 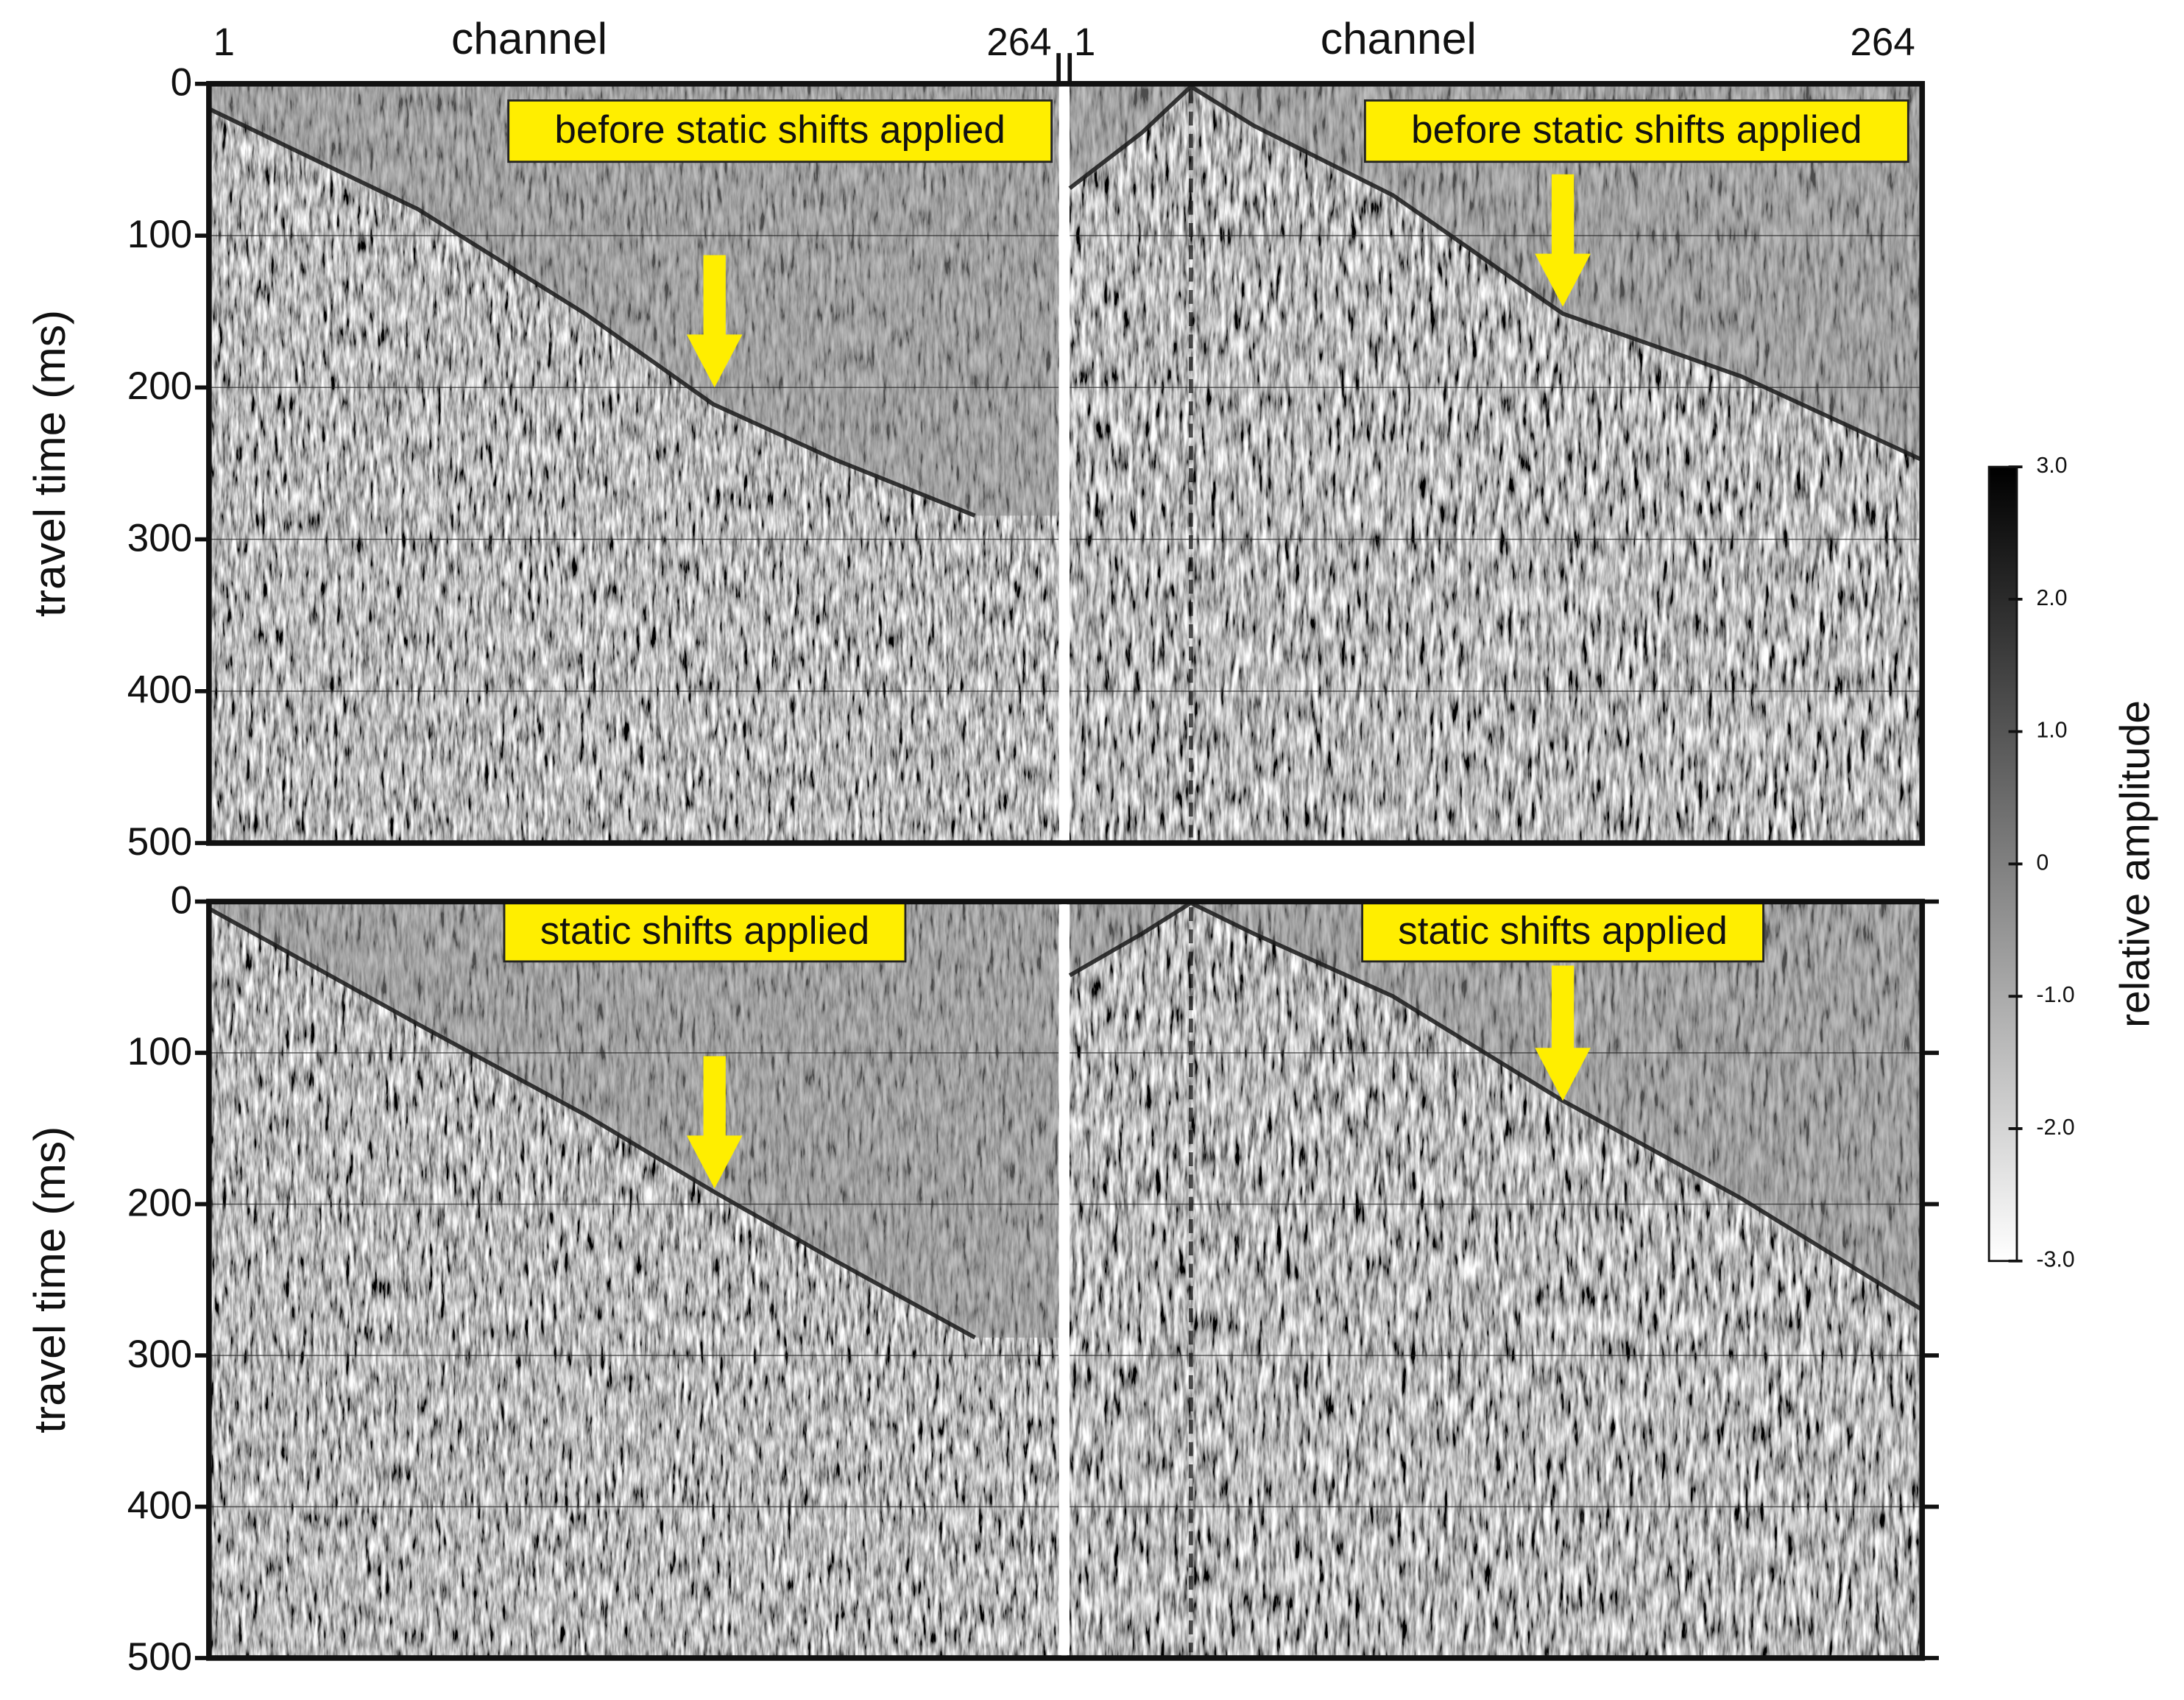 What do you see at coordinates (2051, 731) in the screenshot?
I see `colorbar-tick-label: 1.0` at bounding box center [2051, 731].